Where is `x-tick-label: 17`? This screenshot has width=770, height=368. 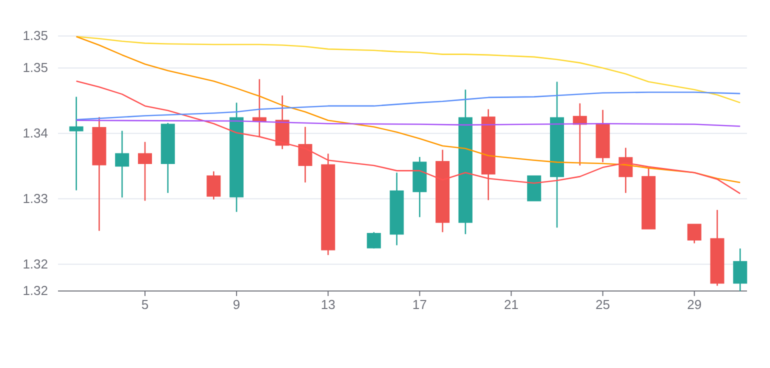
x-tick-label: 17 is located at coordinates (419, 304).